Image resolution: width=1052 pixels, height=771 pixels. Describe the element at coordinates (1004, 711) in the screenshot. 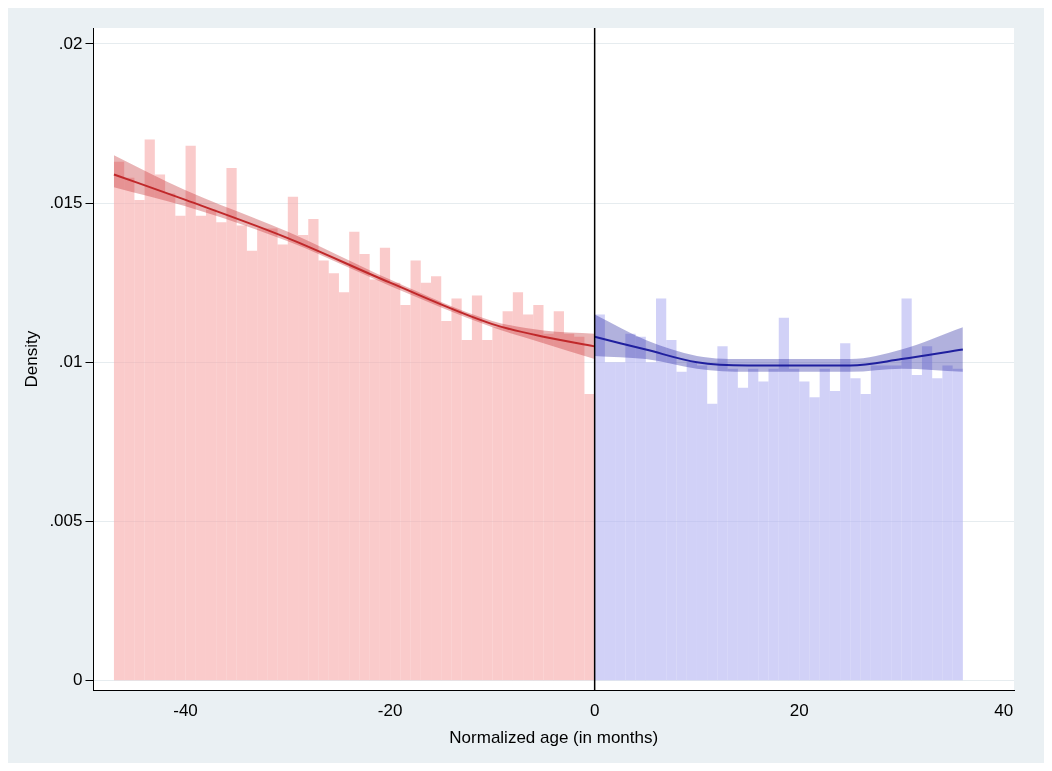

I see `x-tick-label: 40` at that location.